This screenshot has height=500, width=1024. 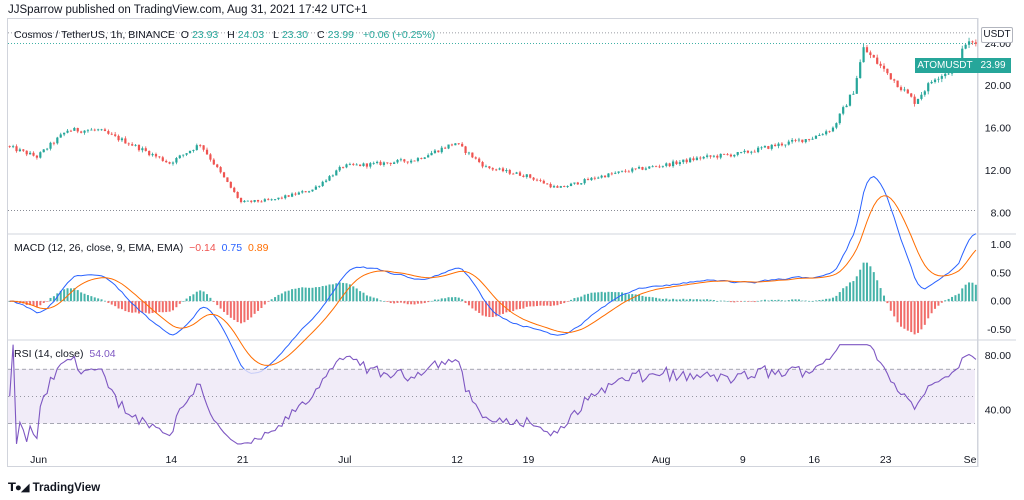 I want to click on tradingview-logo: 𝗧●◢ TradingView, so click(x=54, y=487).